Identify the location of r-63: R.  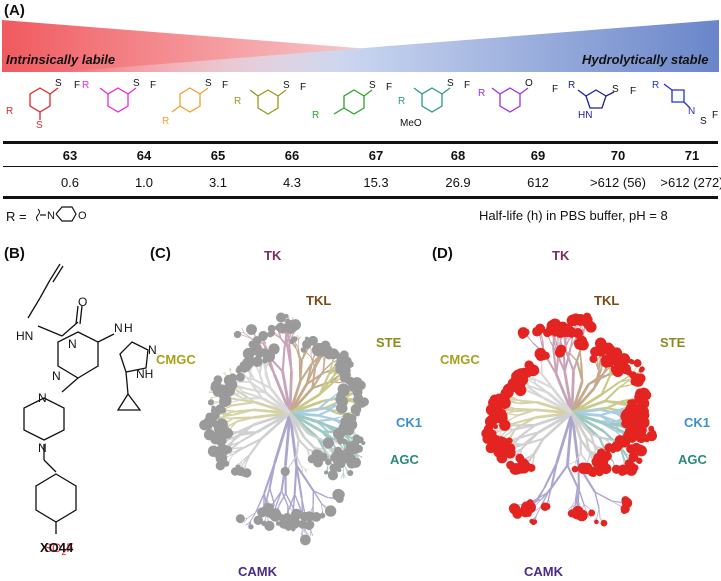
(9, 111).